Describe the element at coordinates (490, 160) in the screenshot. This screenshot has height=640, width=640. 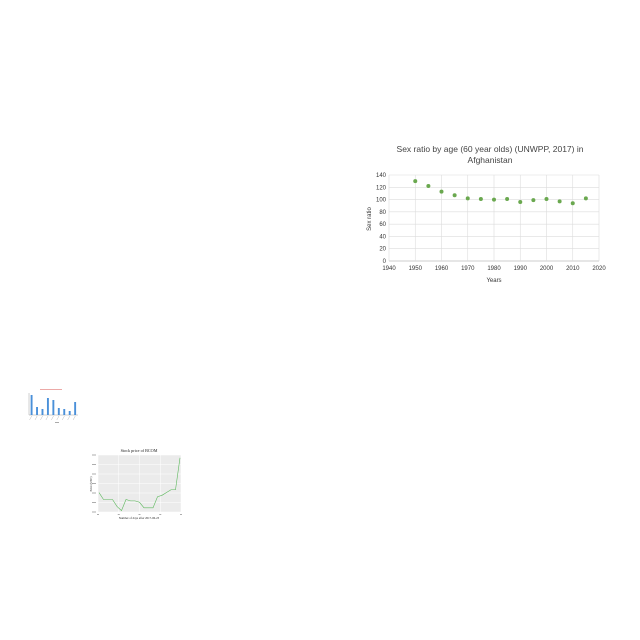
I see `chart-title-line-2: Afghanistan` at that location.